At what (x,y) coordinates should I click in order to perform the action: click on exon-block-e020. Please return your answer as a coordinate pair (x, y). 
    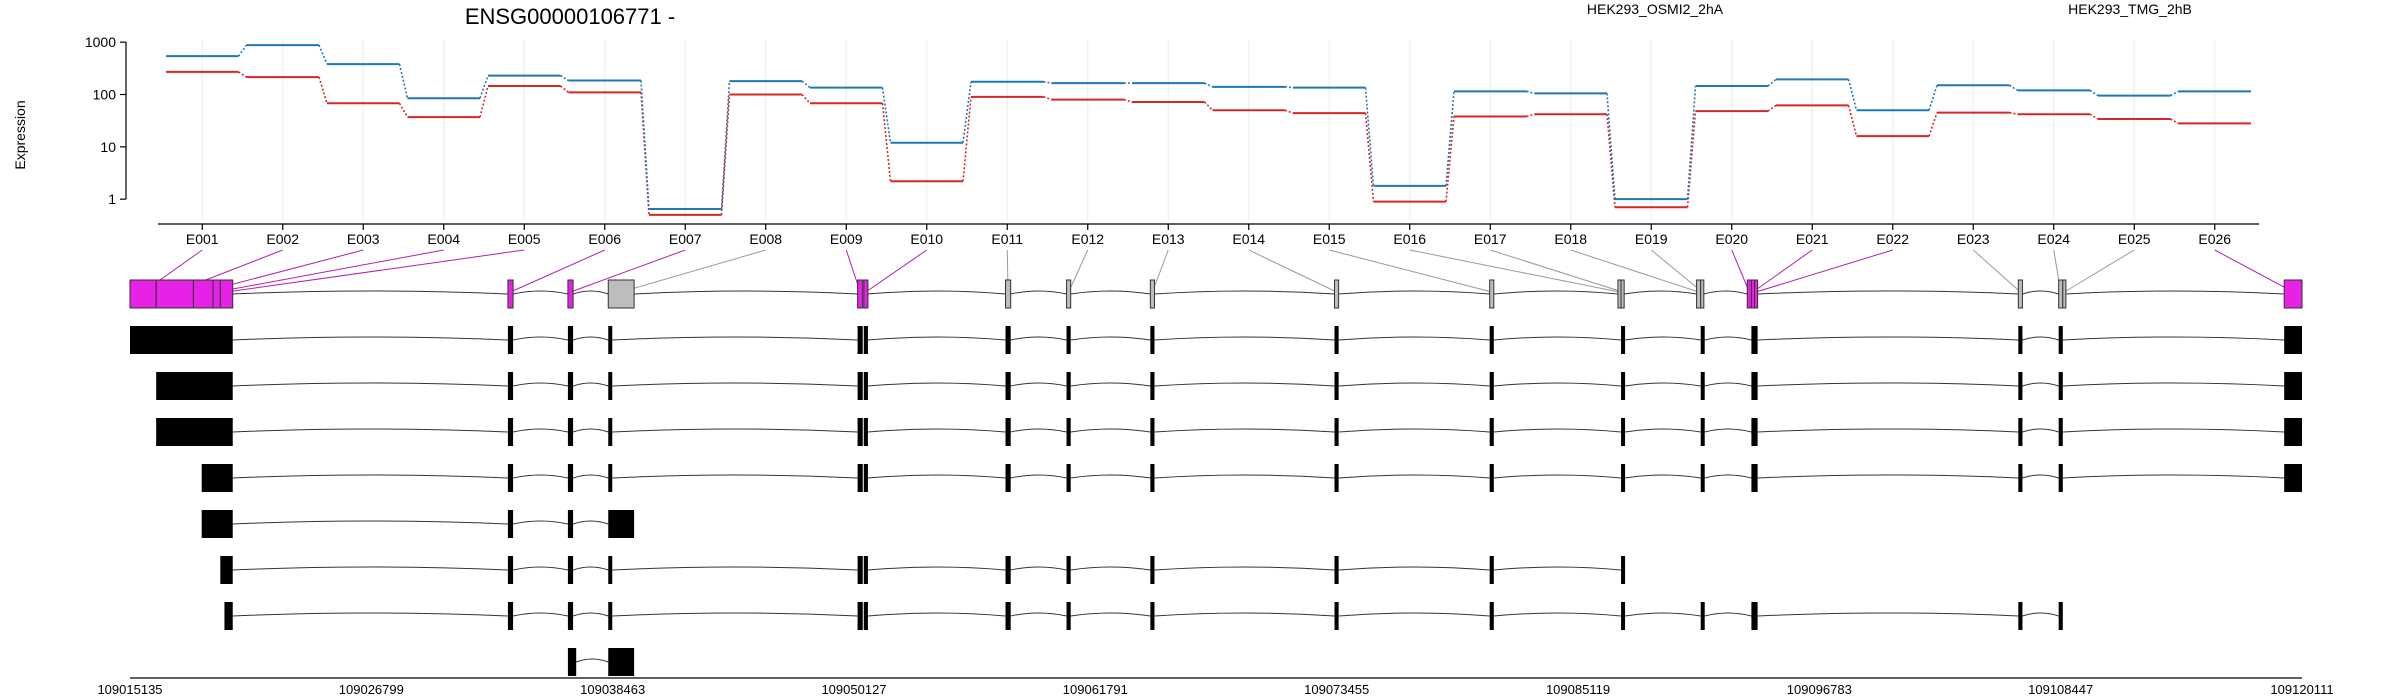
    Looking at the image, I should click on (1749, 294).